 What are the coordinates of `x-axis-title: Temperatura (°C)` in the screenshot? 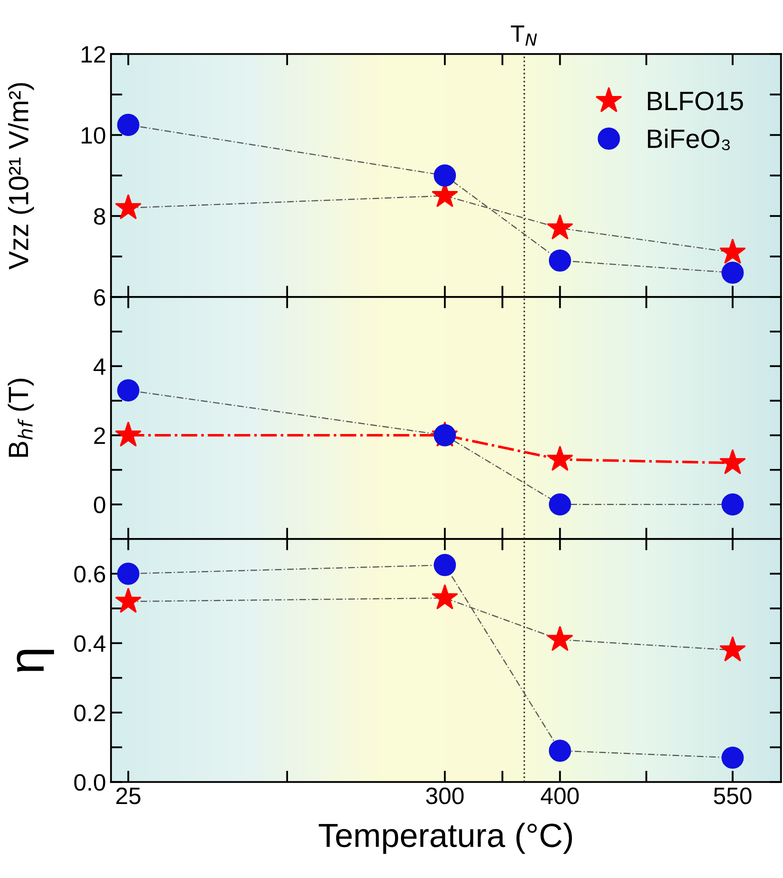 It's located at (445, 838).